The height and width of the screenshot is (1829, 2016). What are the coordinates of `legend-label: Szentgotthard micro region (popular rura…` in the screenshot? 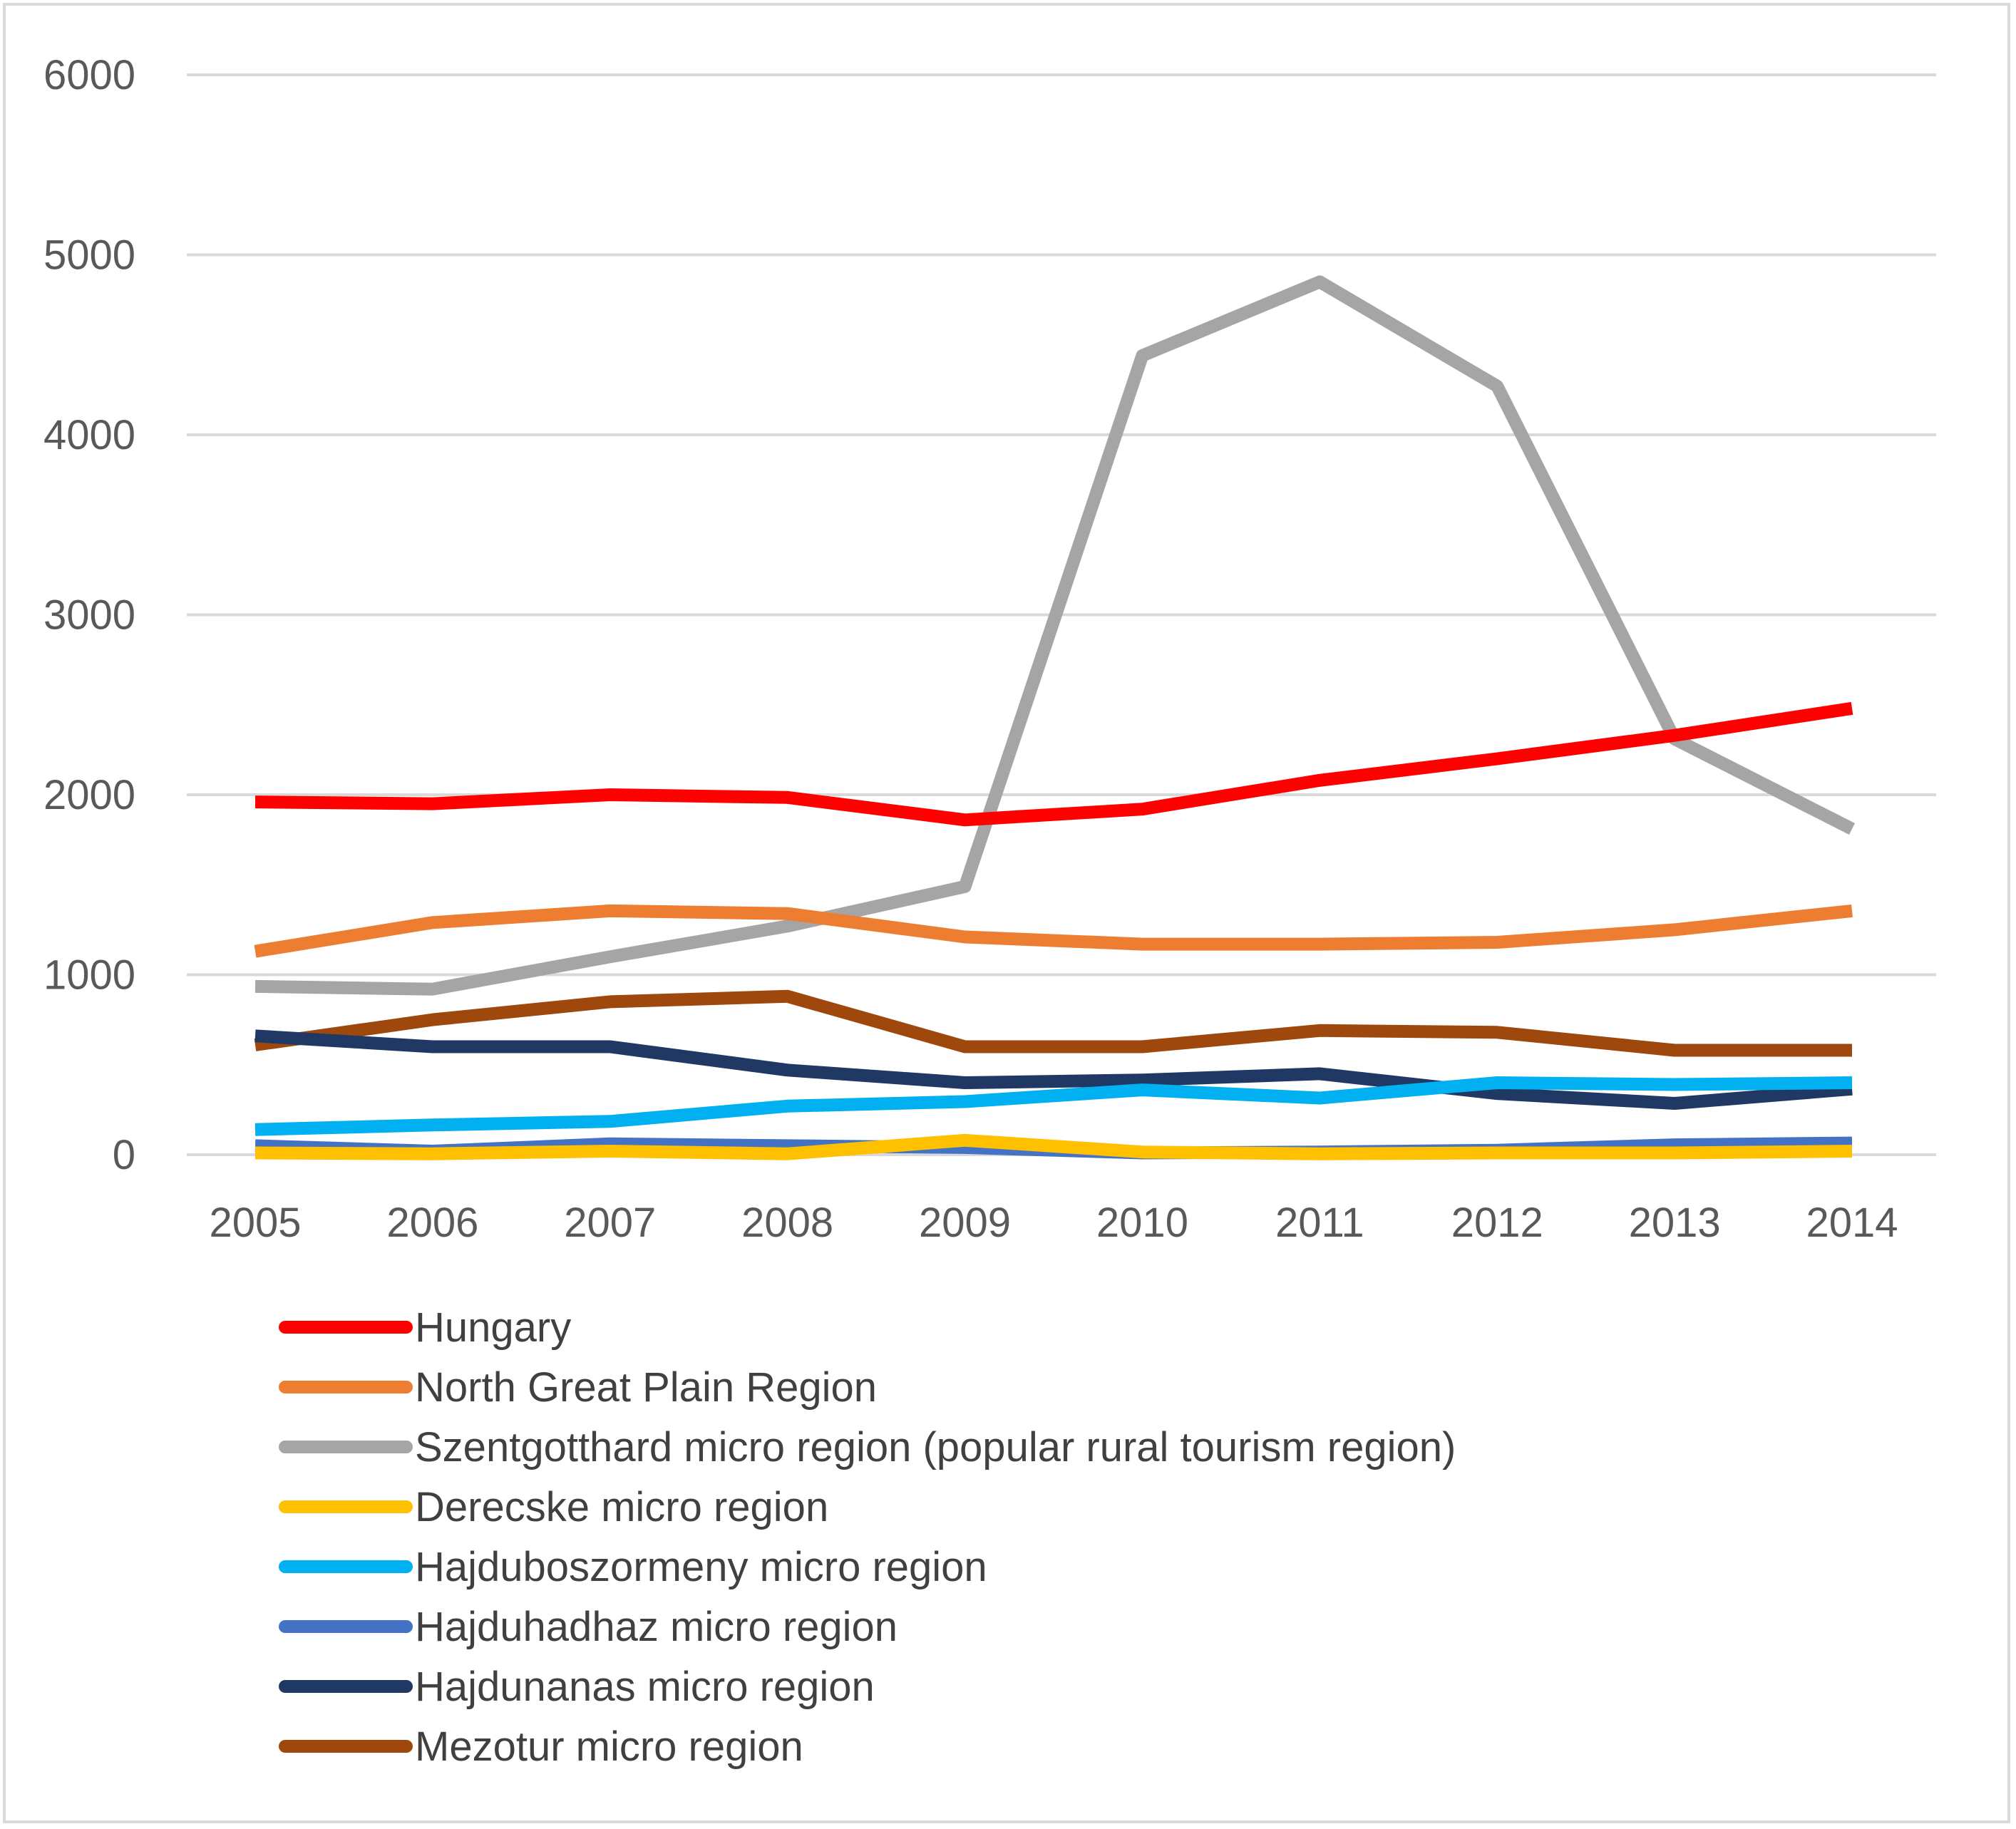 It's located at (935, 1447).